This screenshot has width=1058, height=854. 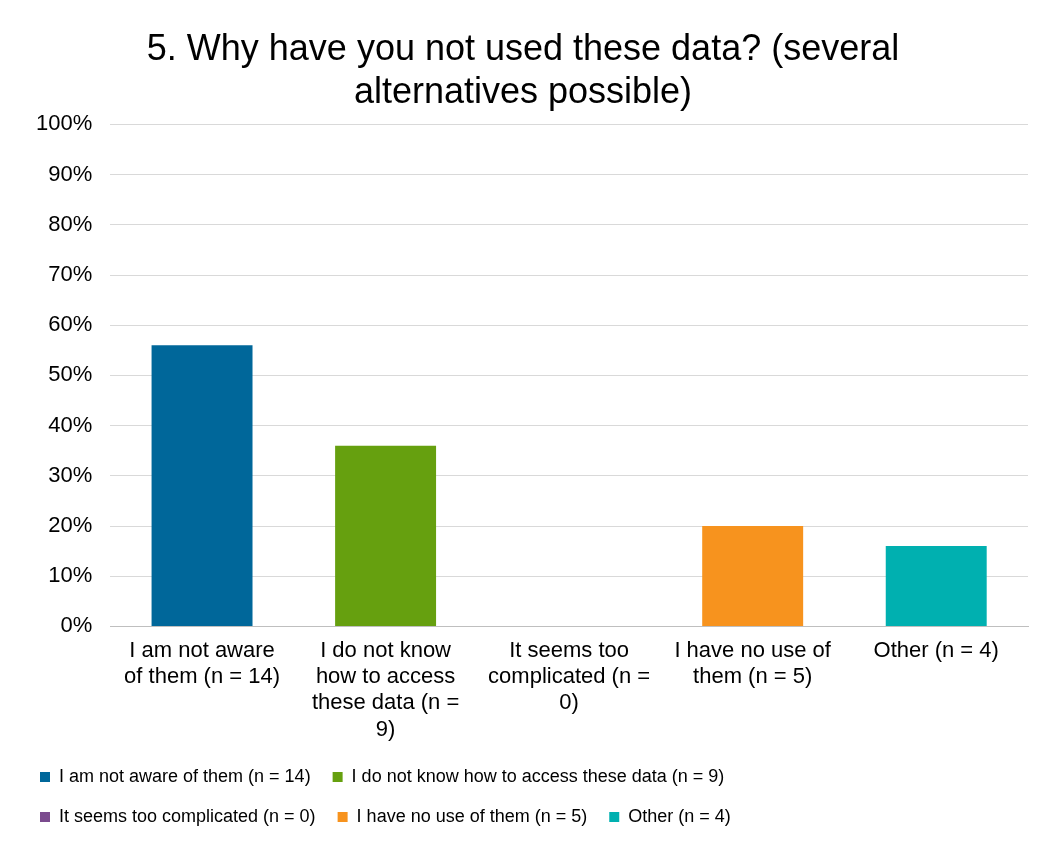 What do you see at coordinates (64, 123) in the screenshot?
I see `y-tick-label: 100%` at bounding box center [64, 123].